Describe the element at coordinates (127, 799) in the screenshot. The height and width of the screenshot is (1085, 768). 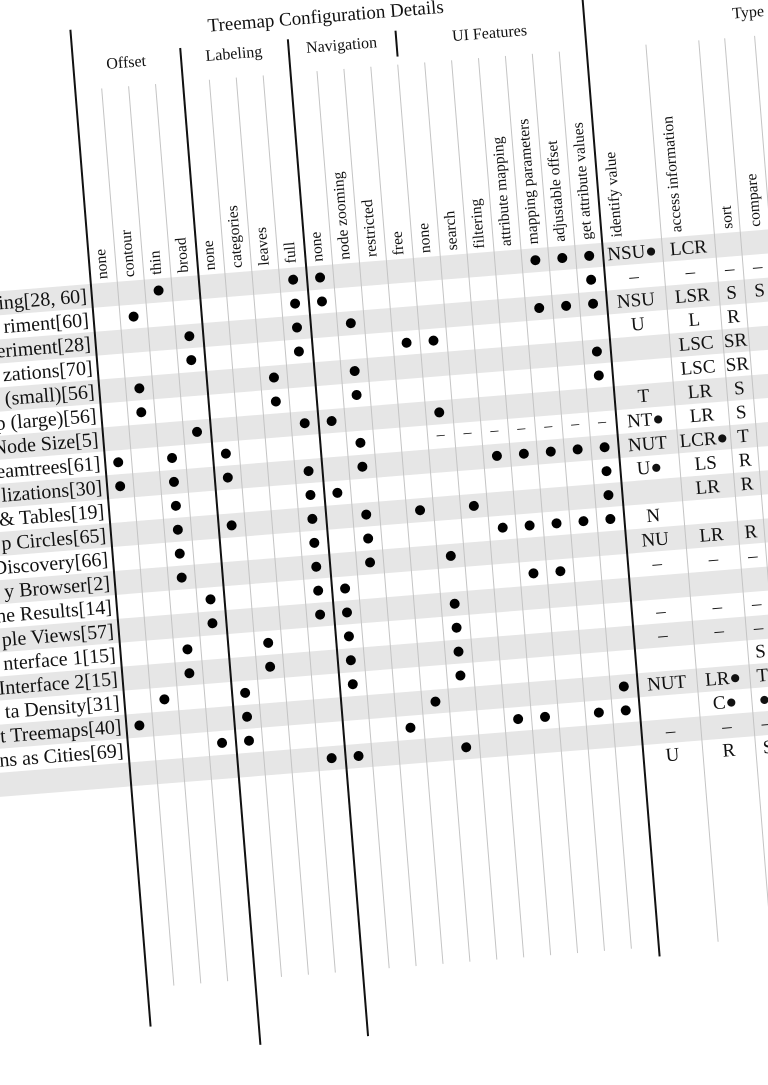
I see `row-label` at that location.